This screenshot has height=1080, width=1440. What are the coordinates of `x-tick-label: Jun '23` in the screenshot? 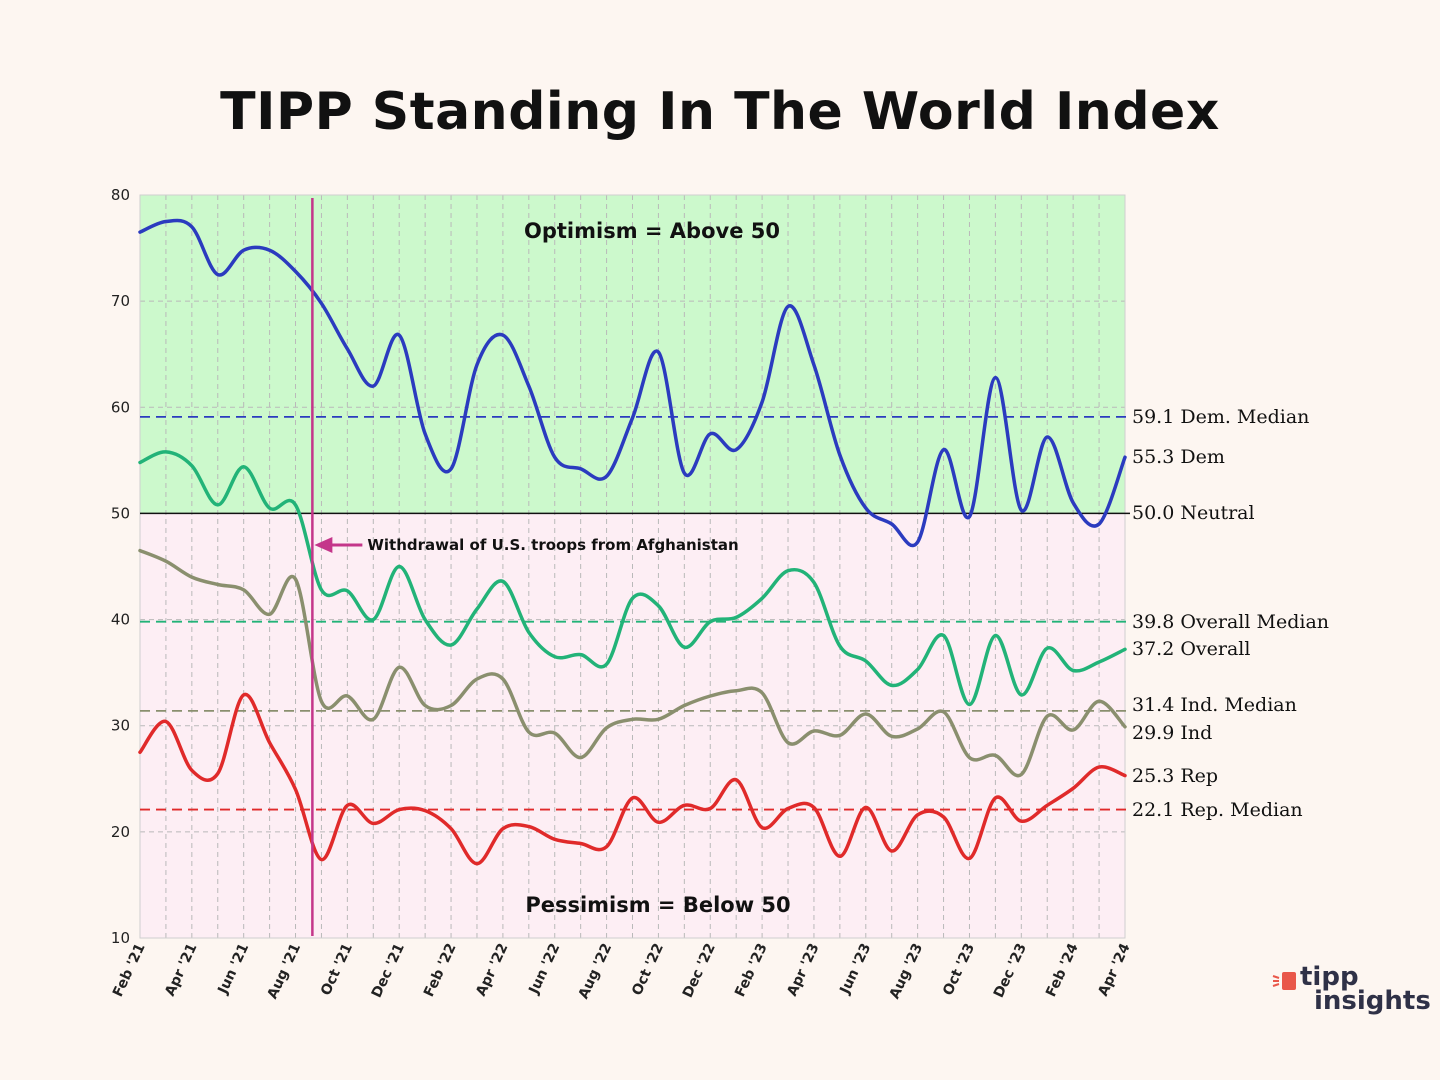 It's located at (856, 969).